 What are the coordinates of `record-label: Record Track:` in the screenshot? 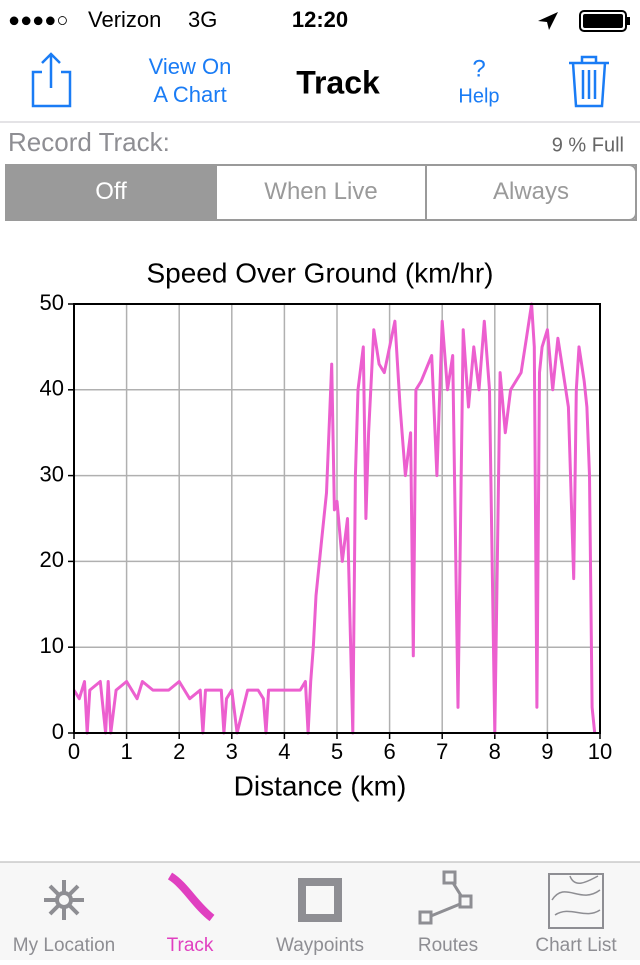 It's located at (89, 142).